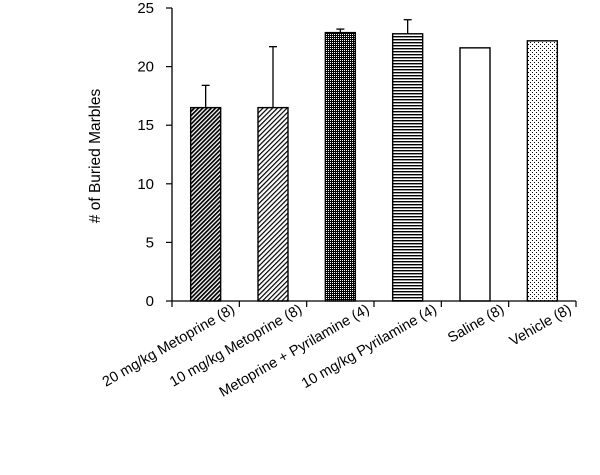 The image size is (600, 475). Describe the element at coordinates (145, 125) in the screenshot. I see `y-tick-label: 15` at that location.